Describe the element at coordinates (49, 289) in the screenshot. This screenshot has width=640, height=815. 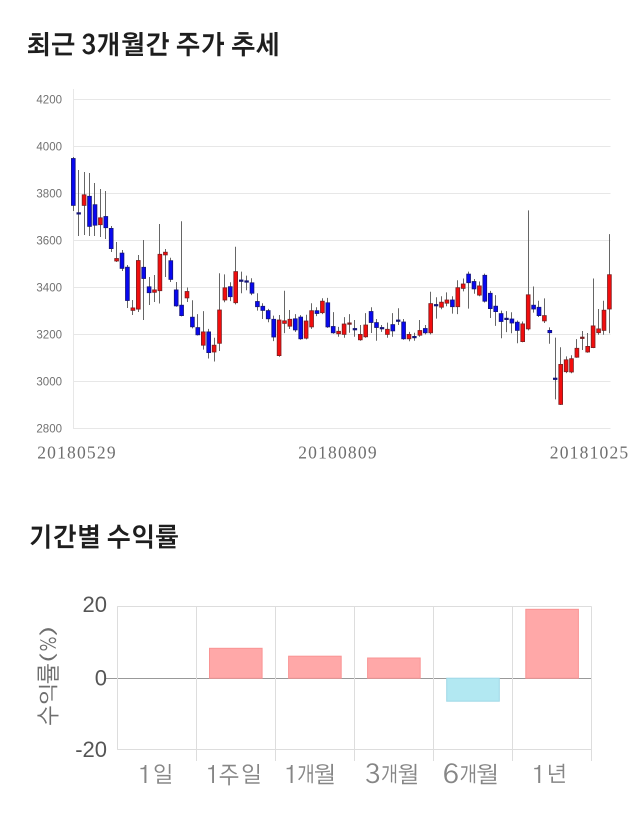
I see `svg-text: 3400` at that location.